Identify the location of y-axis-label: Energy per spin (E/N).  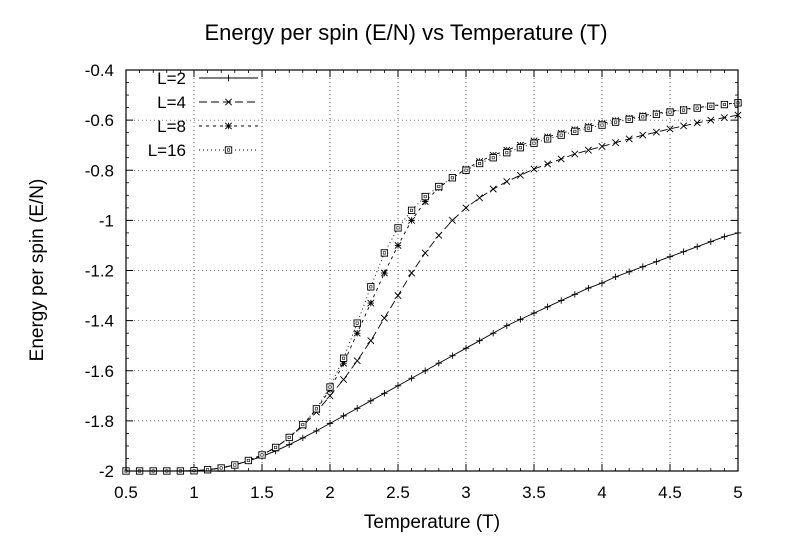
(37, 270).